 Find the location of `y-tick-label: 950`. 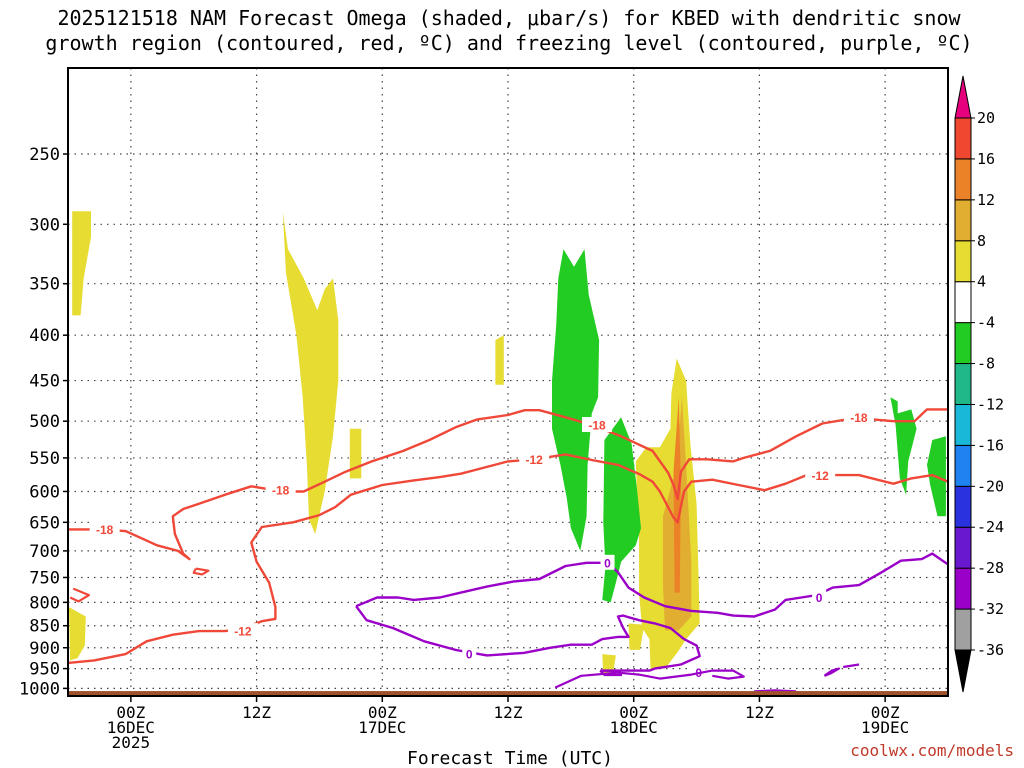

y-tick-label: 950 is located at coordinates (44, 670).